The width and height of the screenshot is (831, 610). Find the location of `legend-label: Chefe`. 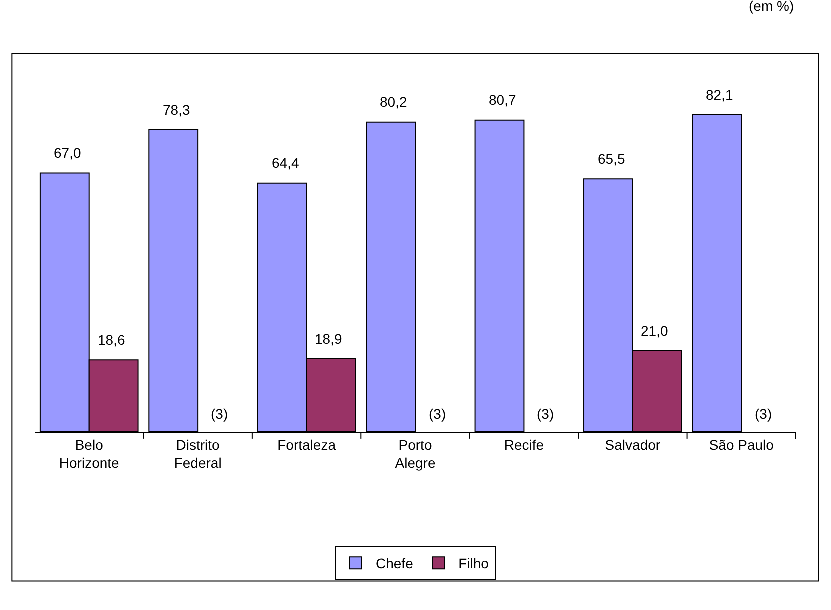

legend-label: Chefe is located at coordinates (395, 564).